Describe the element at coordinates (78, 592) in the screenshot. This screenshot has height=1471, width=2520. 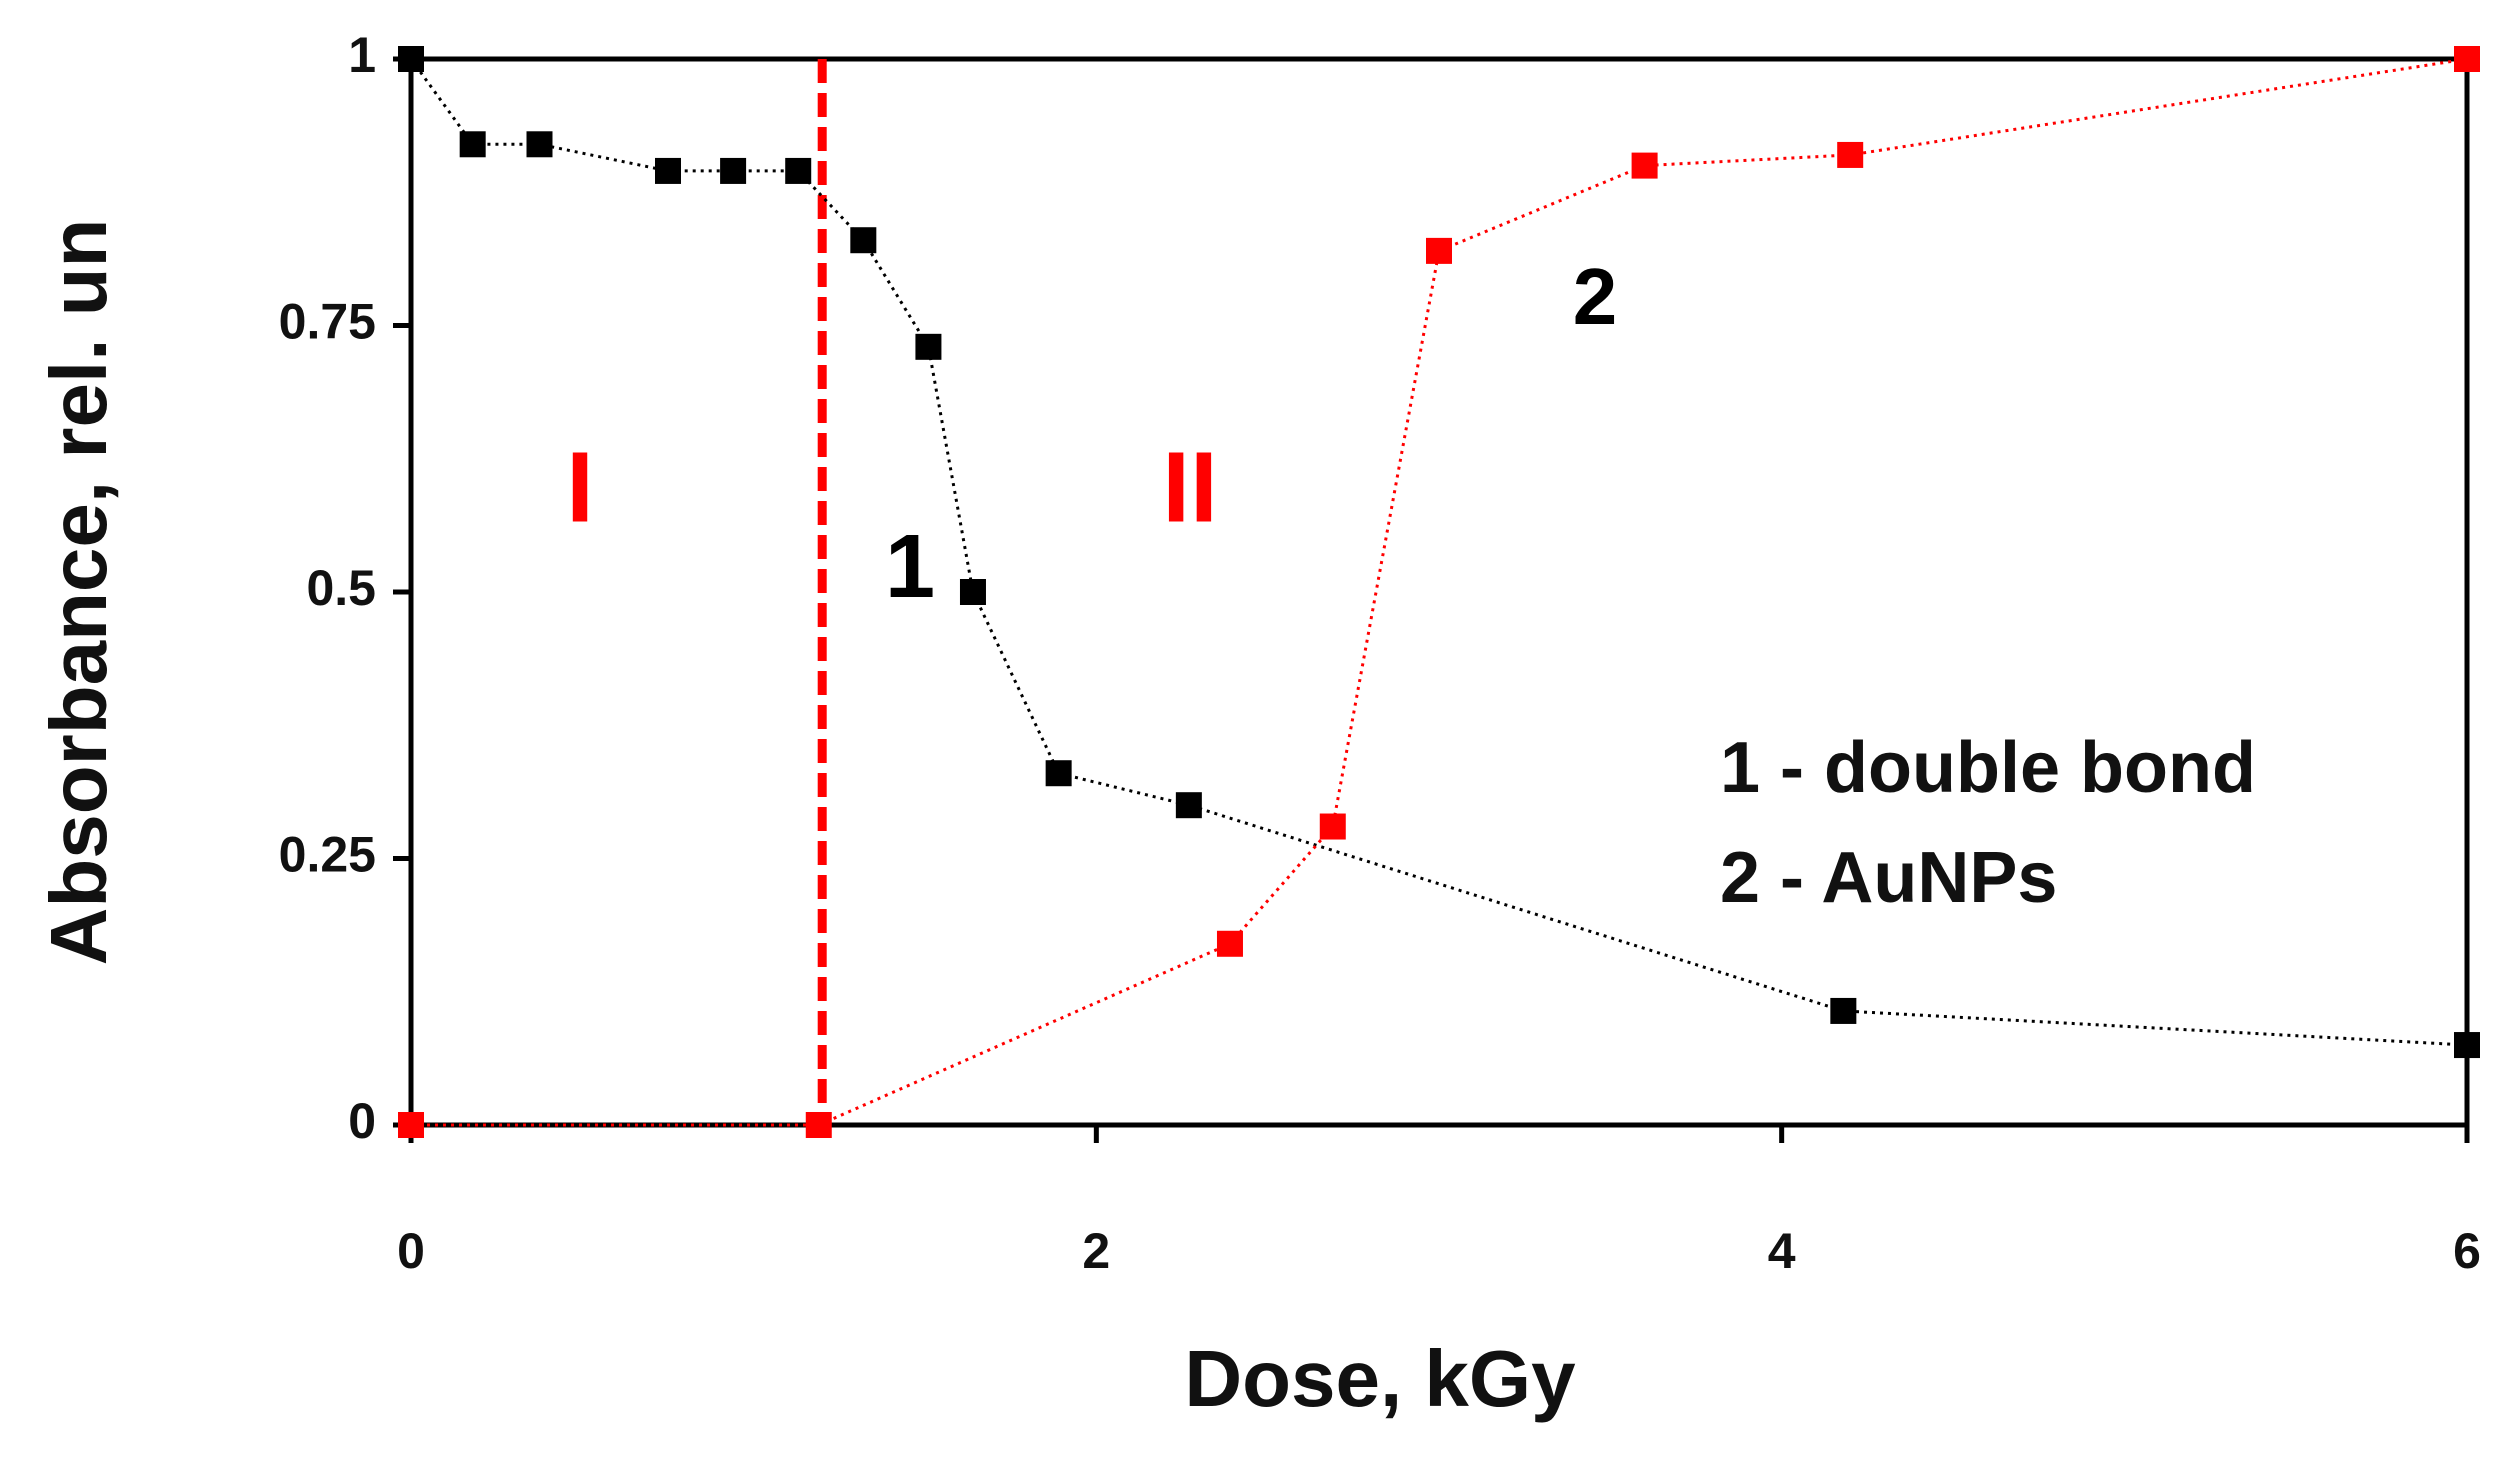
I see `y-axis-label: Absorbance, rel. un` at that location.